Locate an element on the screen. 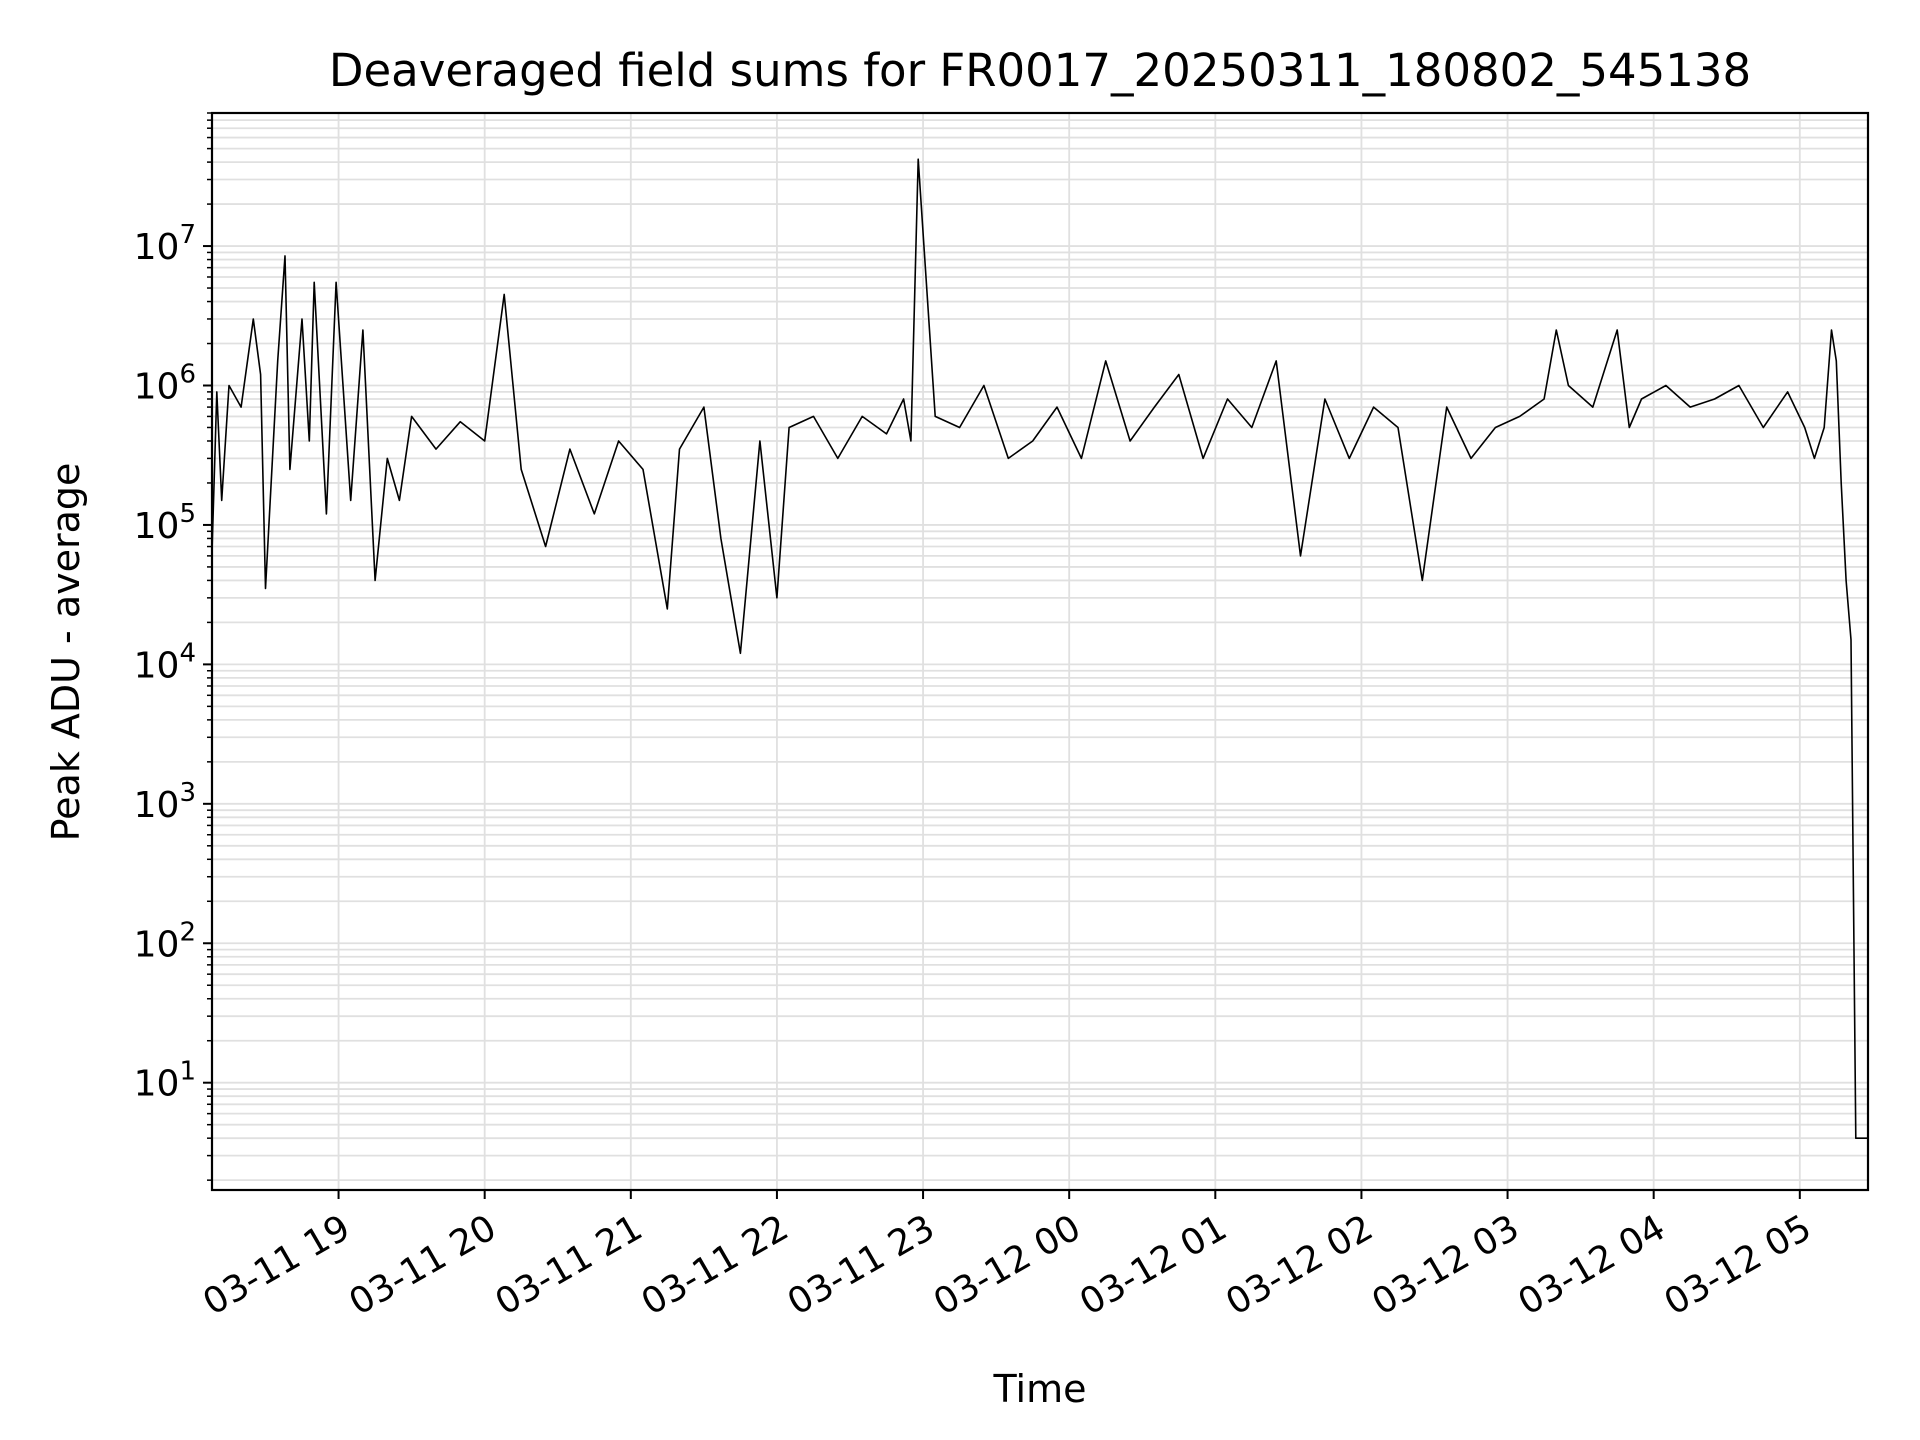  x-axis-label: Time is located at coordinates (1040, 1389).